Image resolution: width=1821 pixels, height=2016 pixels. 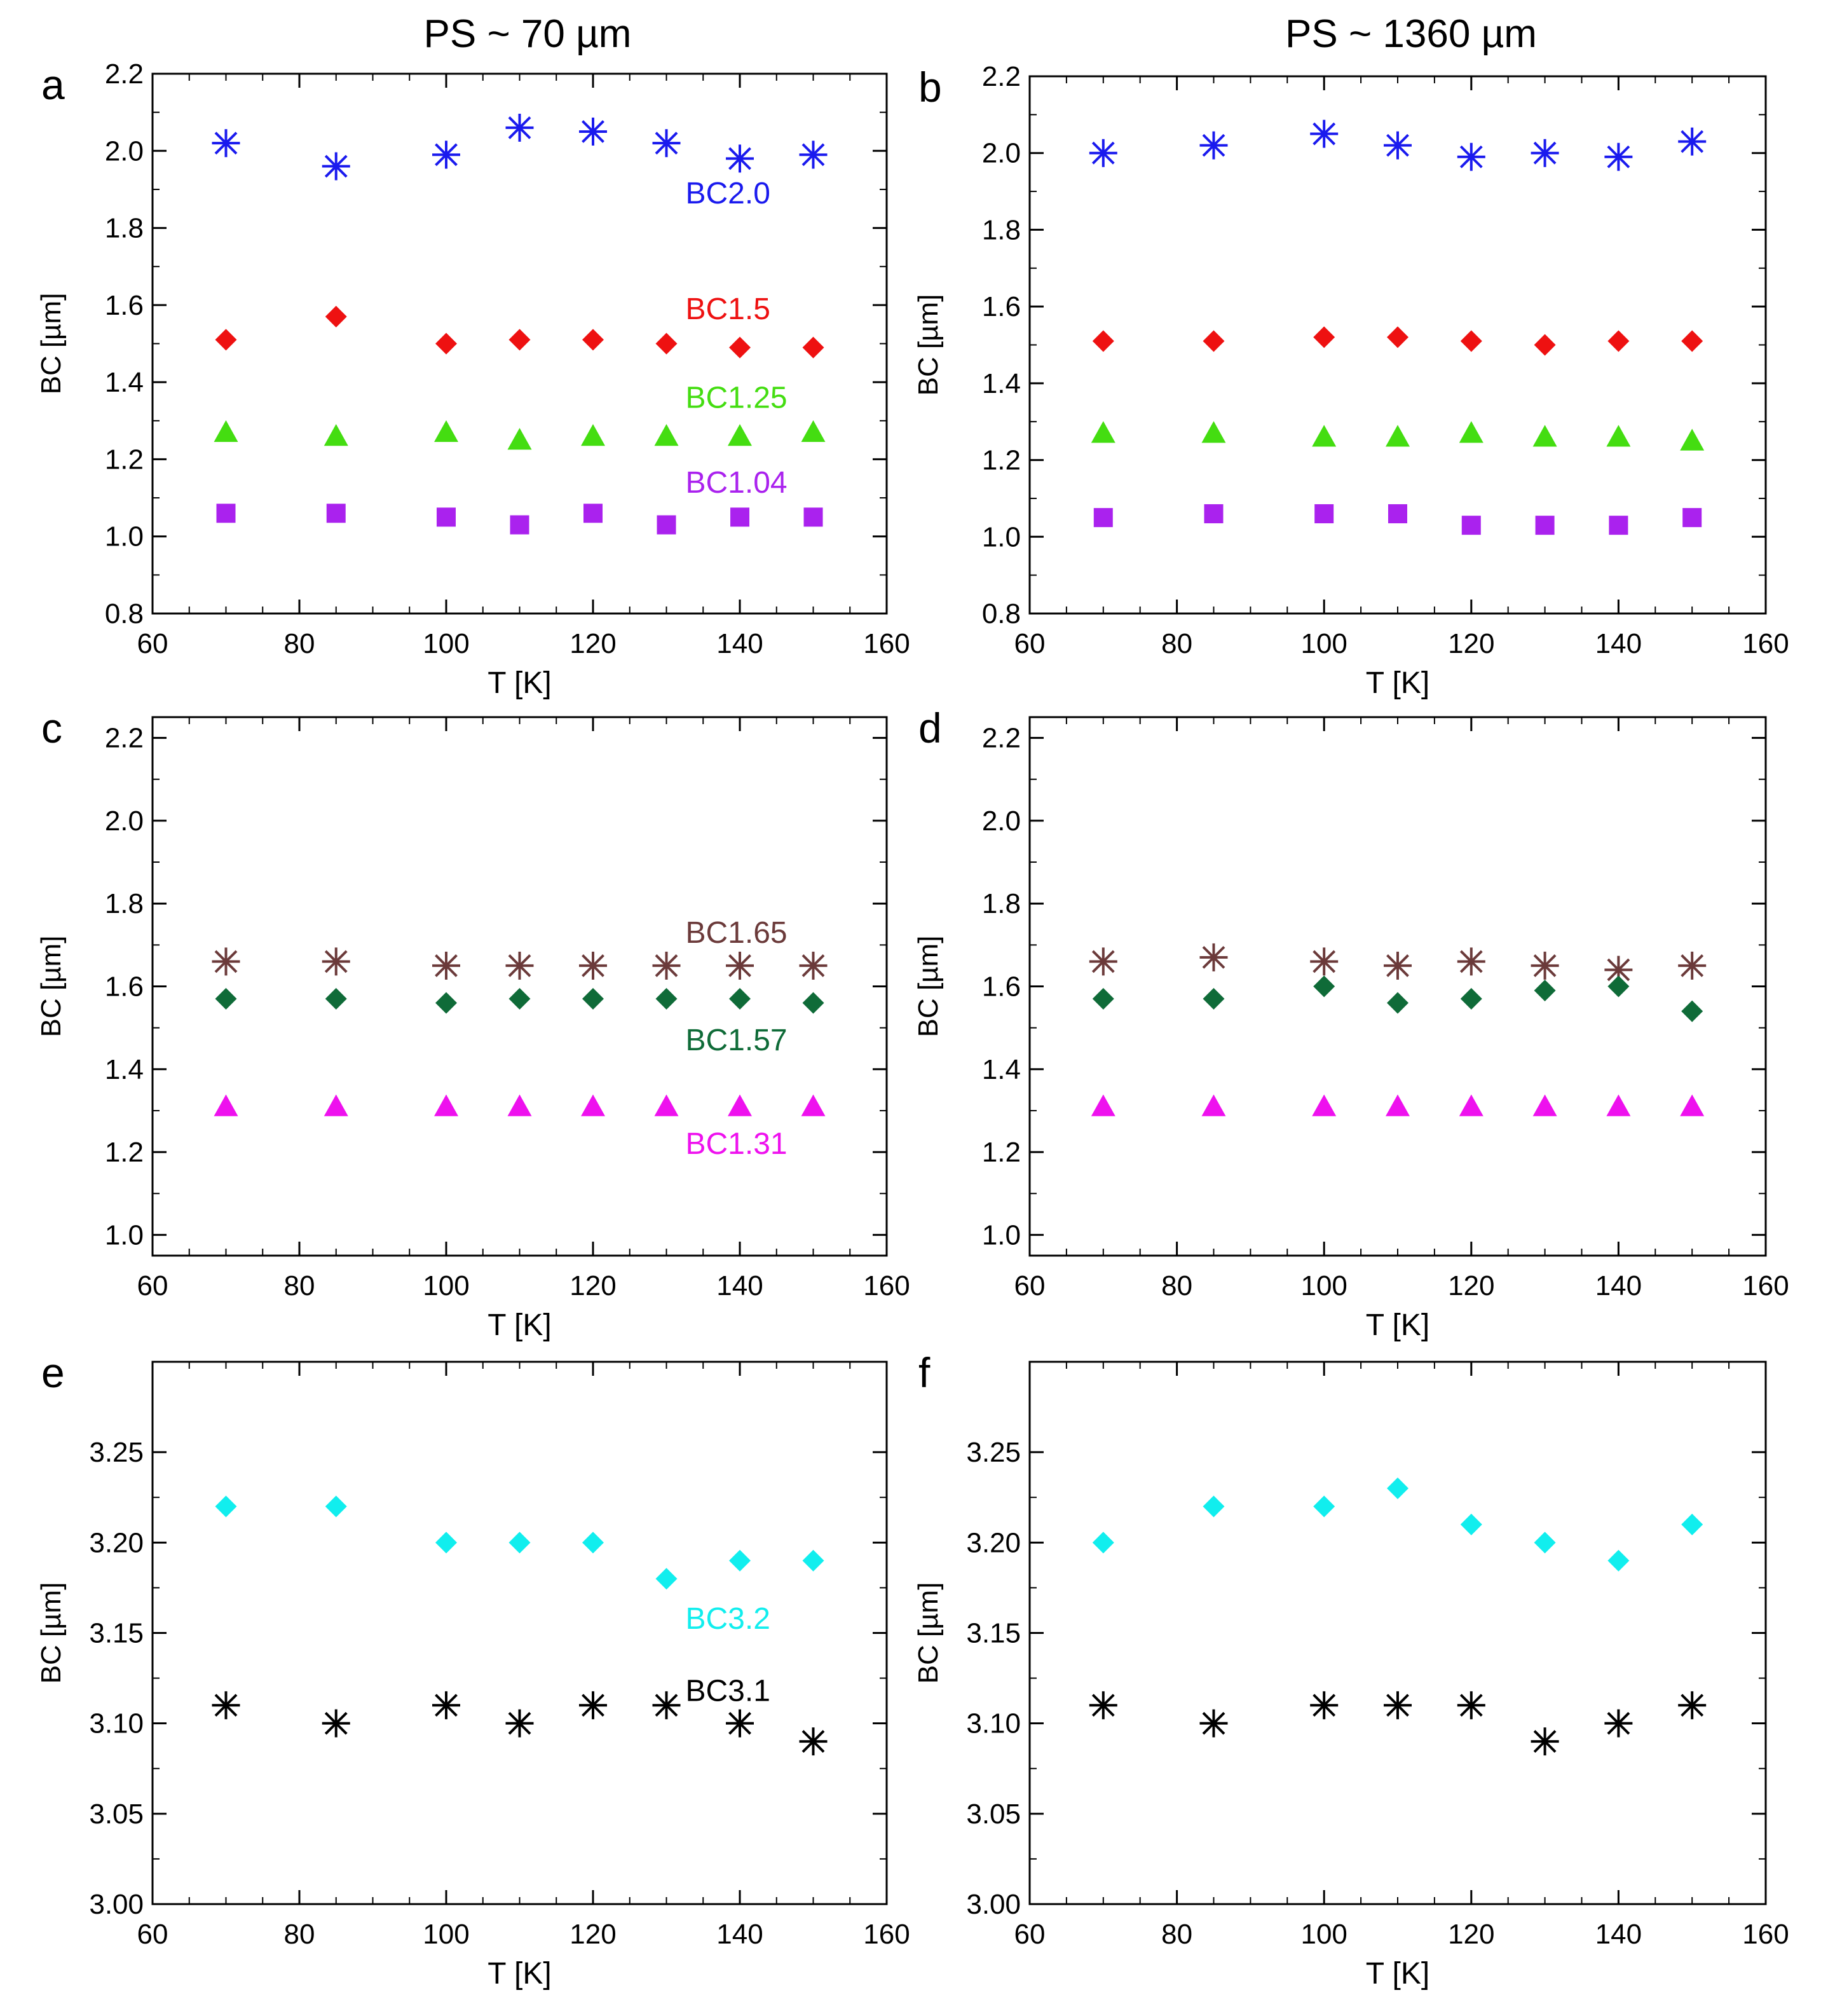 What do you see at coordinates (116, 1453) in the screenshot?
I see `y-tick-label: 3.25` at bounding box center [116, 1453].